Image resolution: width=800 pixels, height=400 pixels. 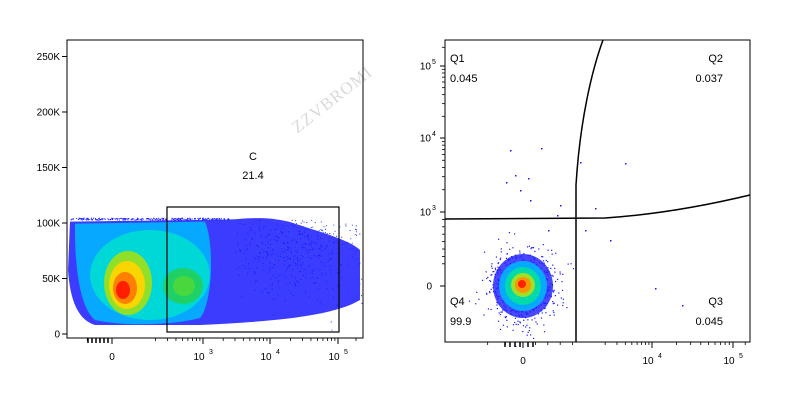 I want to click on left-x-axis: 0 10 3 10 4 10 5, so click(x=221, y=350).